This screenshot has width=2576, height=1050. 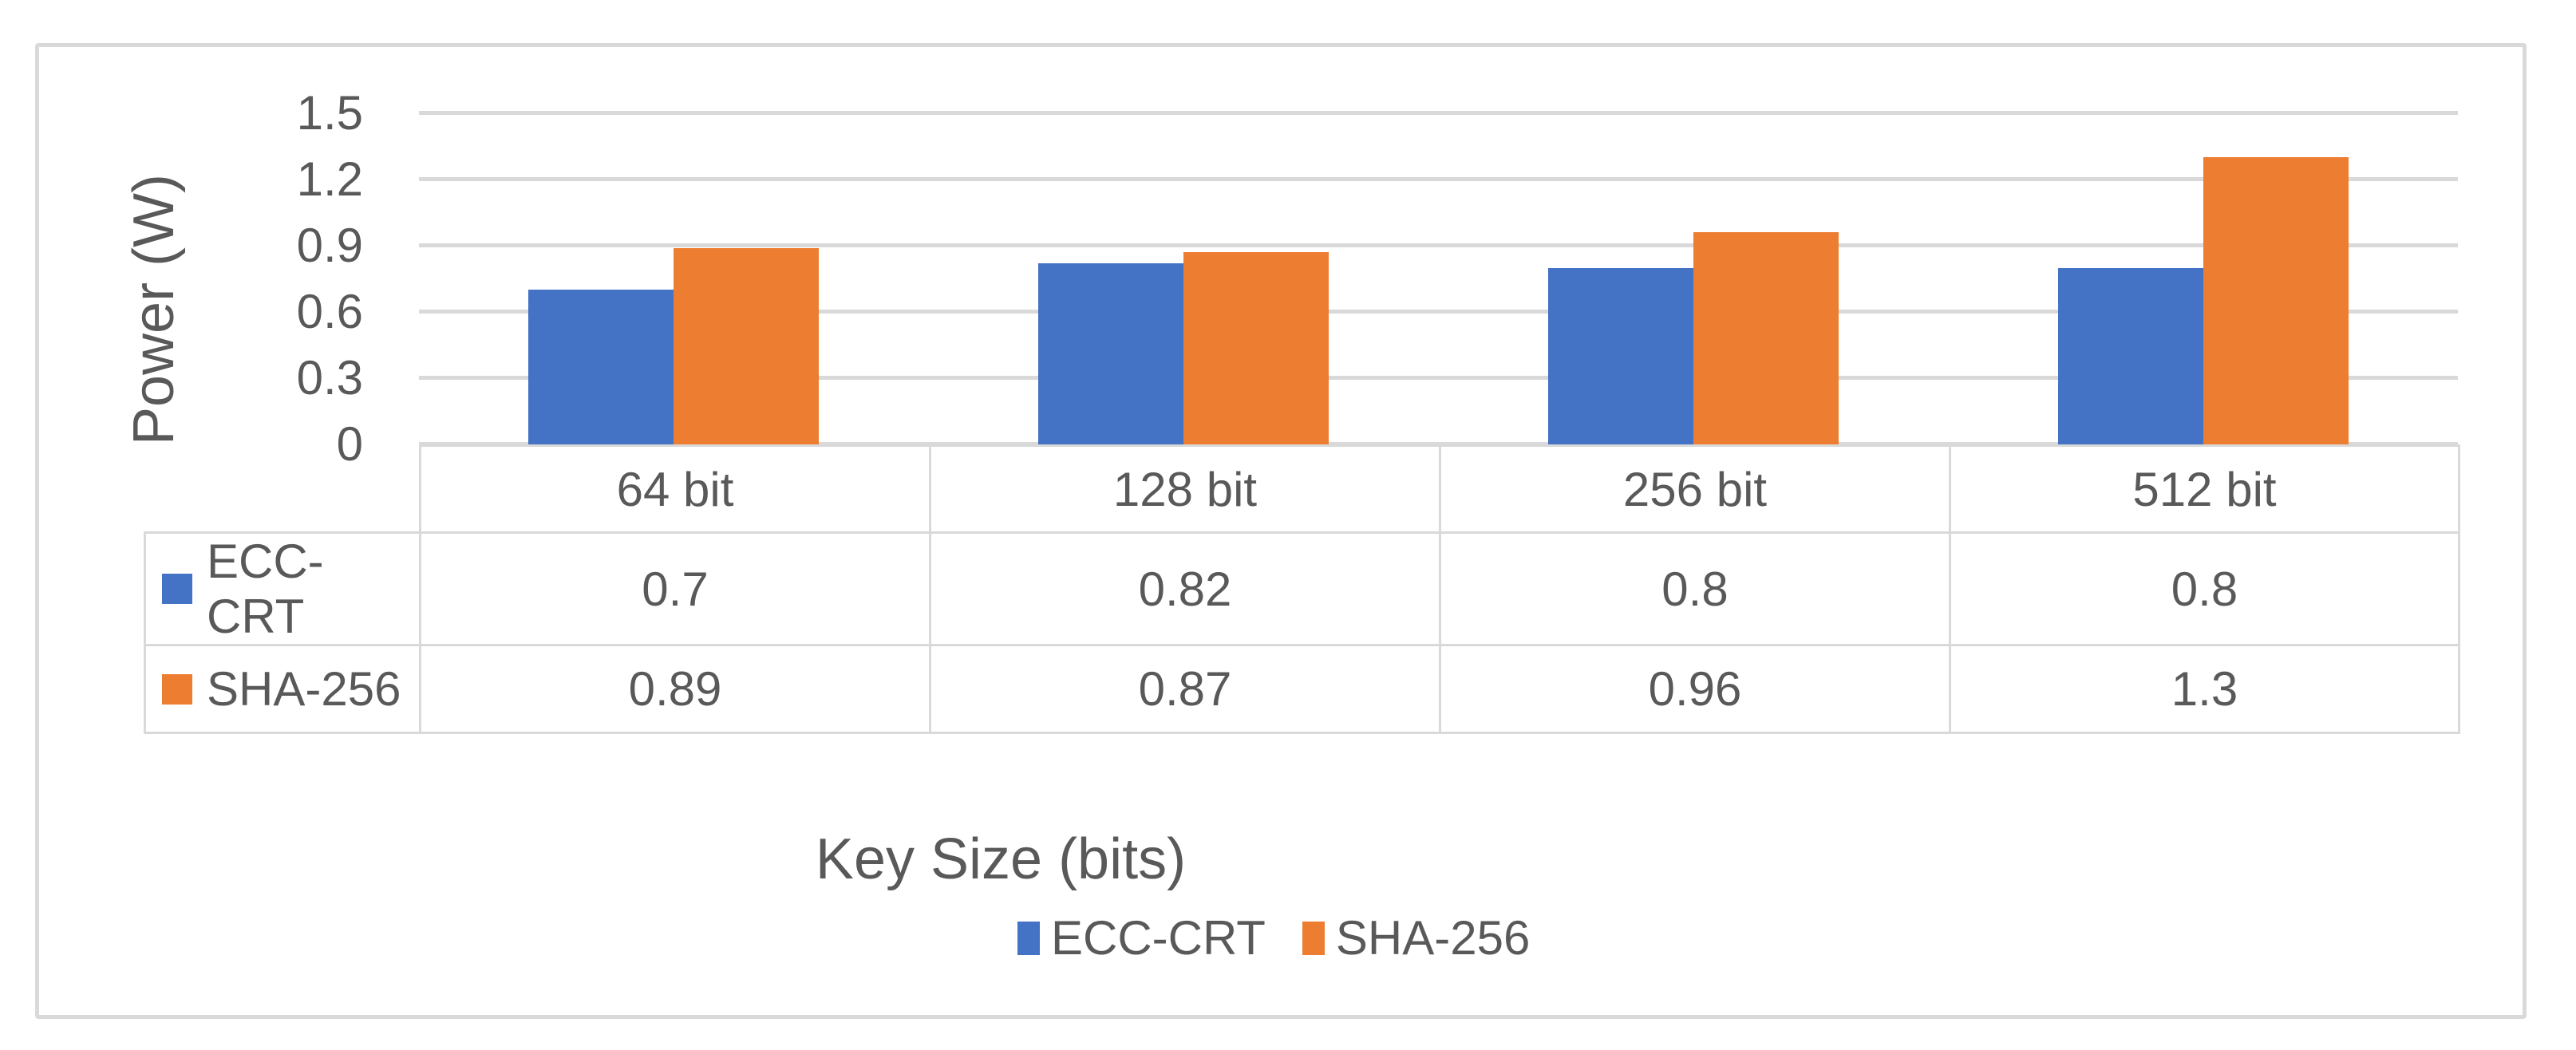 What do you see at coordinates (1766, 338) in the screenshot?
I see `bar-sha-256-256bit` at bounding box center [1766, 338].